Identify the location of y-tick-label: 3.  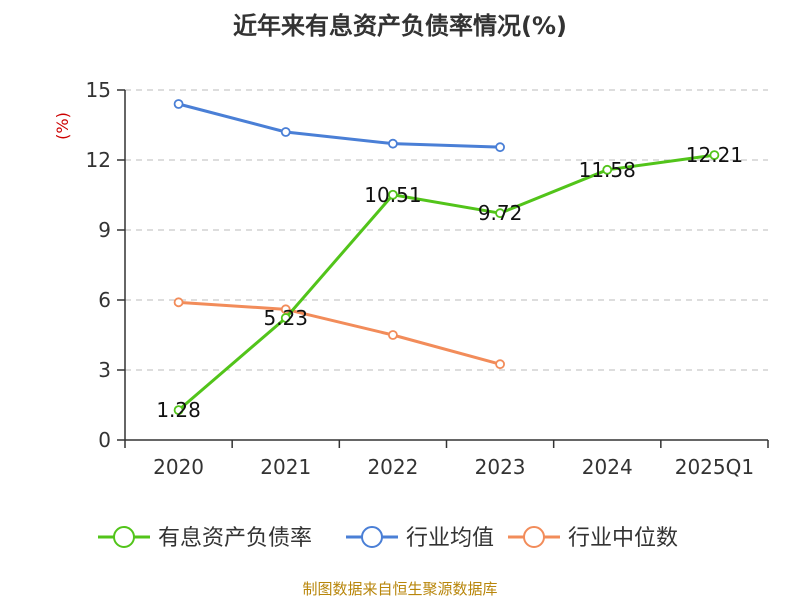
(104, 370).